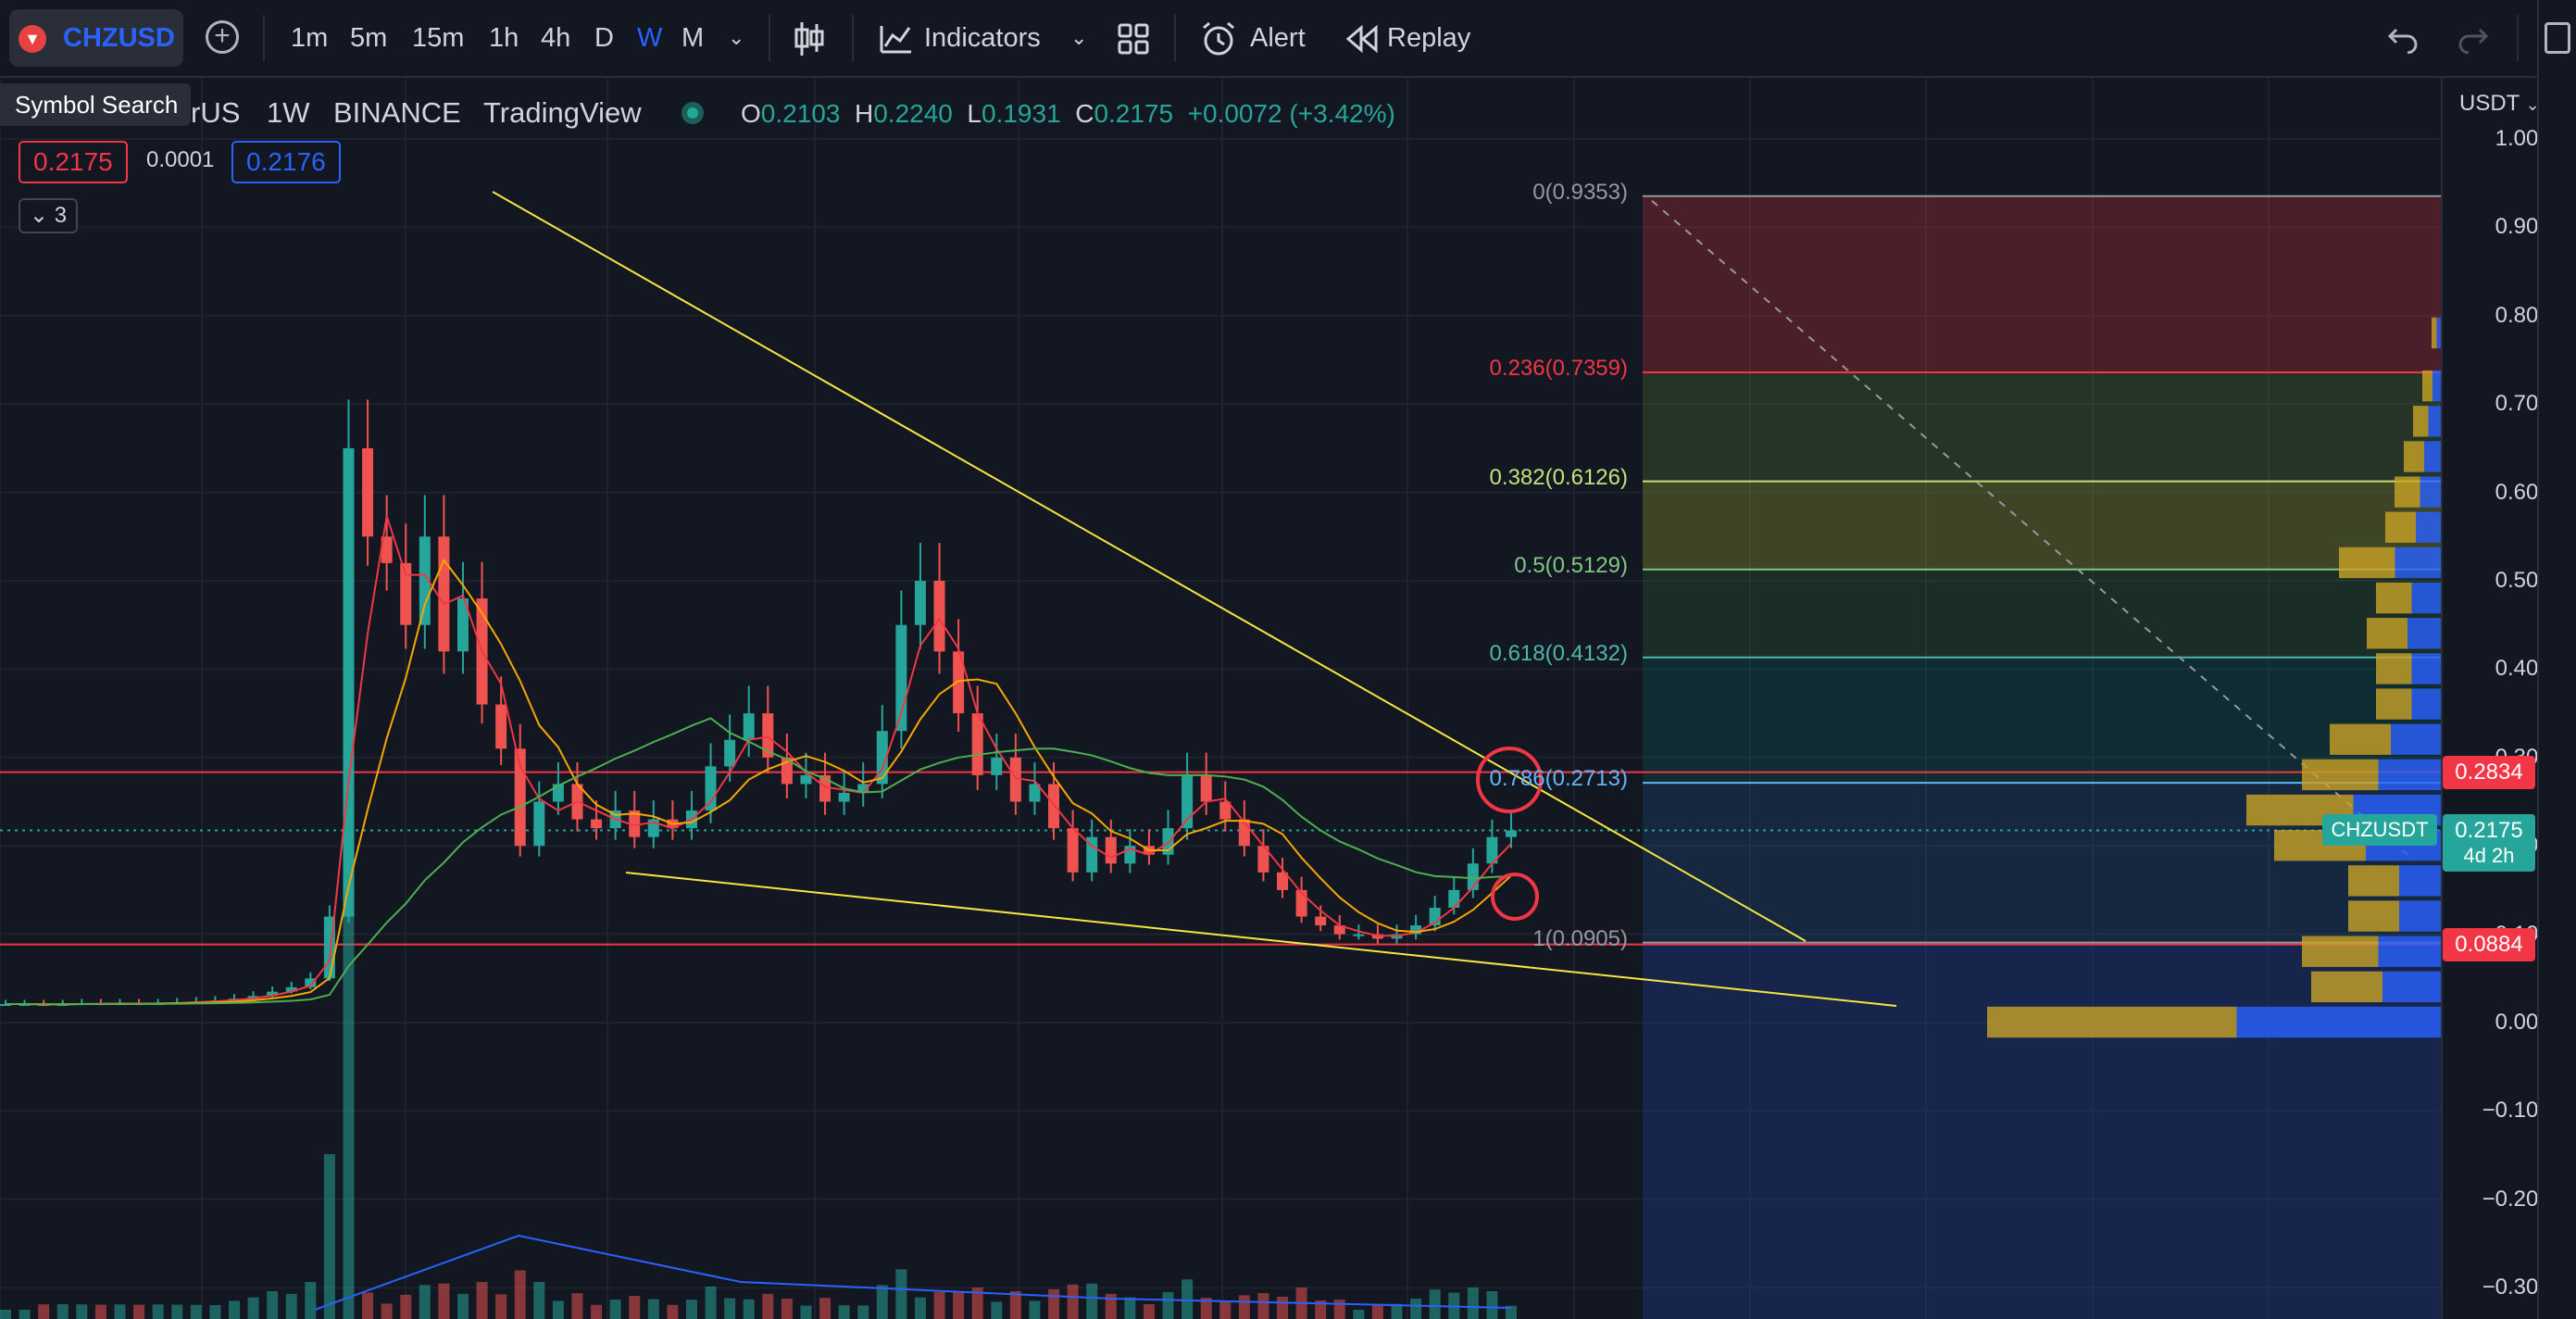  Describe the element at coordinates (913, 1272) in the screenshot. I see `volume-moving-average-line` at that location.